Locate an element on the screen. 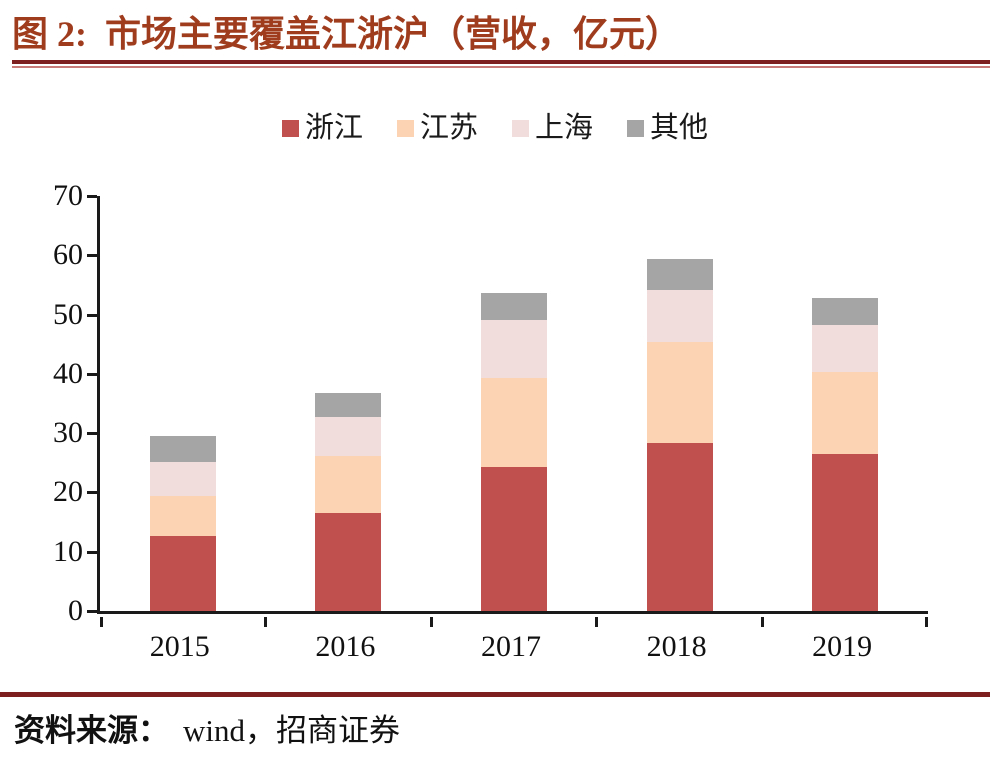  y-tick-label: 0 is located at coordinates (75, 610).